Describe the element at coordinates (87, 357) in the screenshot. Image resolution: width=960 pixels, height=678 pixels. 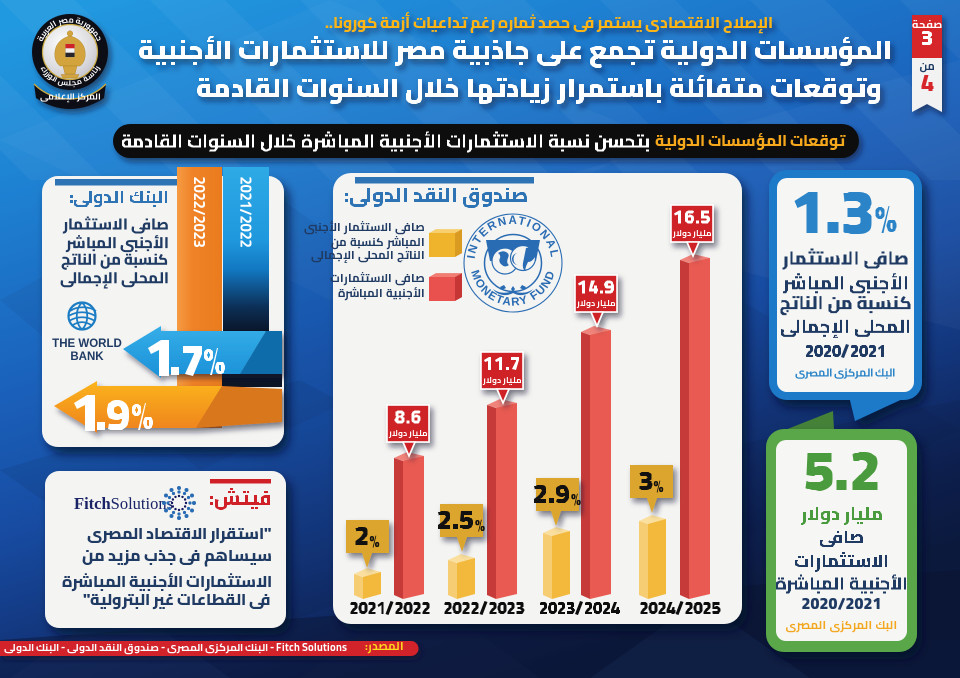
I see `svg-text: BANK` at that location.